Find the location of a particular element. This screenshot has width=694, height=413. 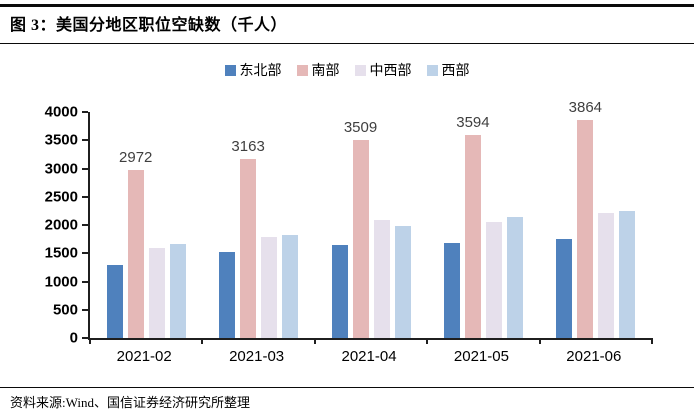

top-divider is located at coordinates (347, 5).